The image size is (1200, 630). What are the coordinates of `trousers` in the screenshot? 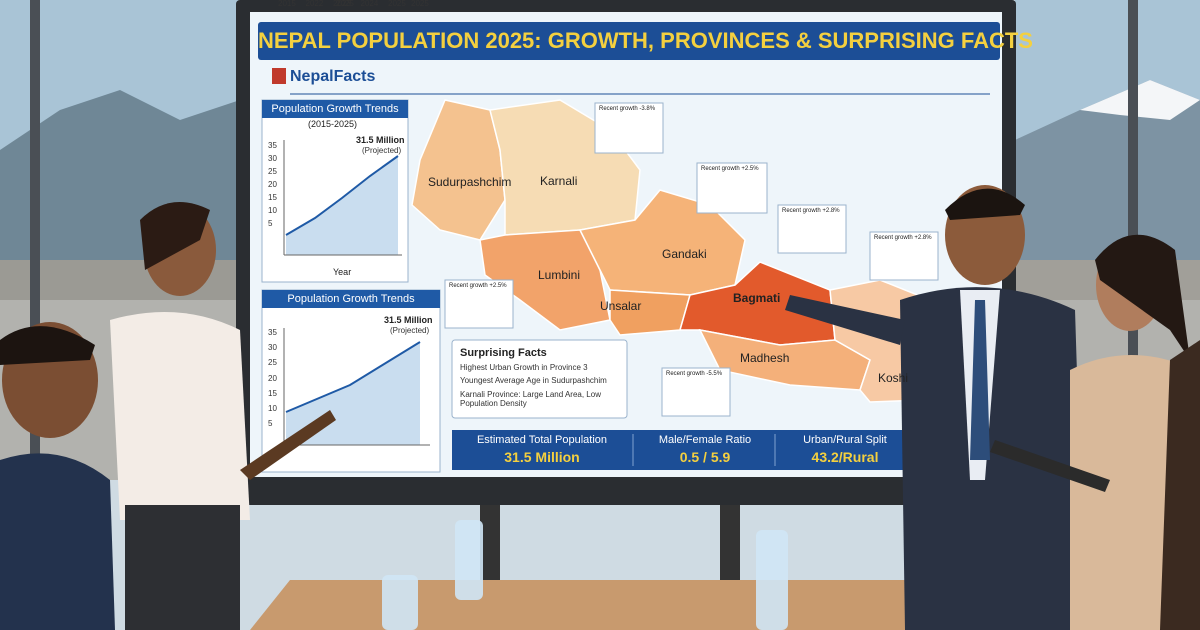 It's located at (182, 567).